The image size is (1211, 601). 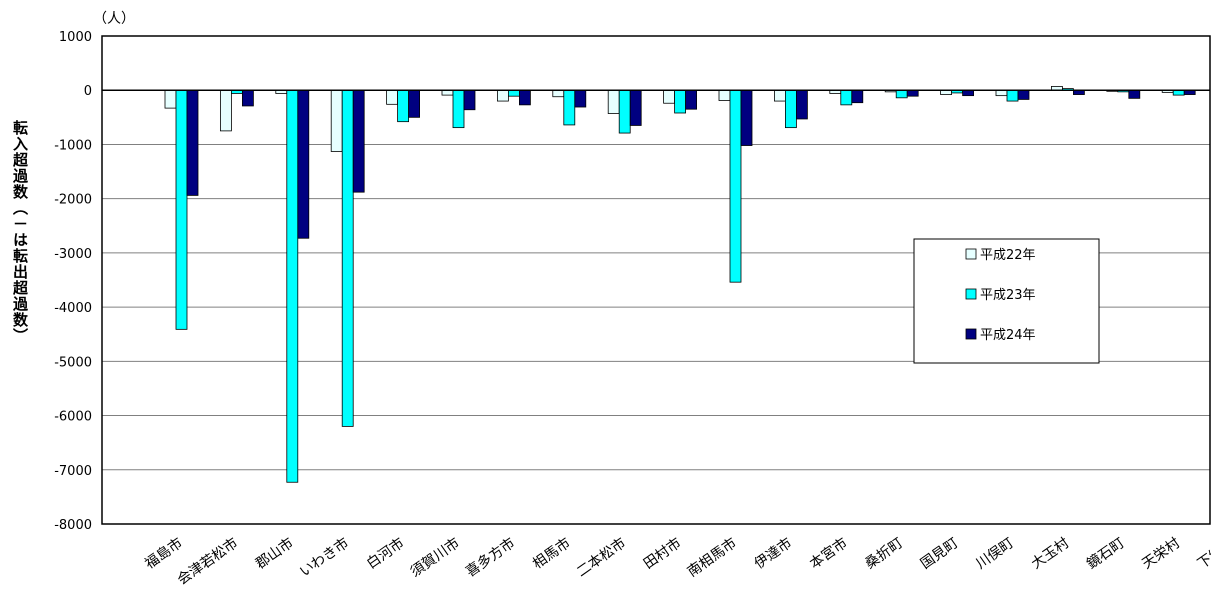 I want to click on bar-相馬市-平成23年, so click(x=569, y=107).